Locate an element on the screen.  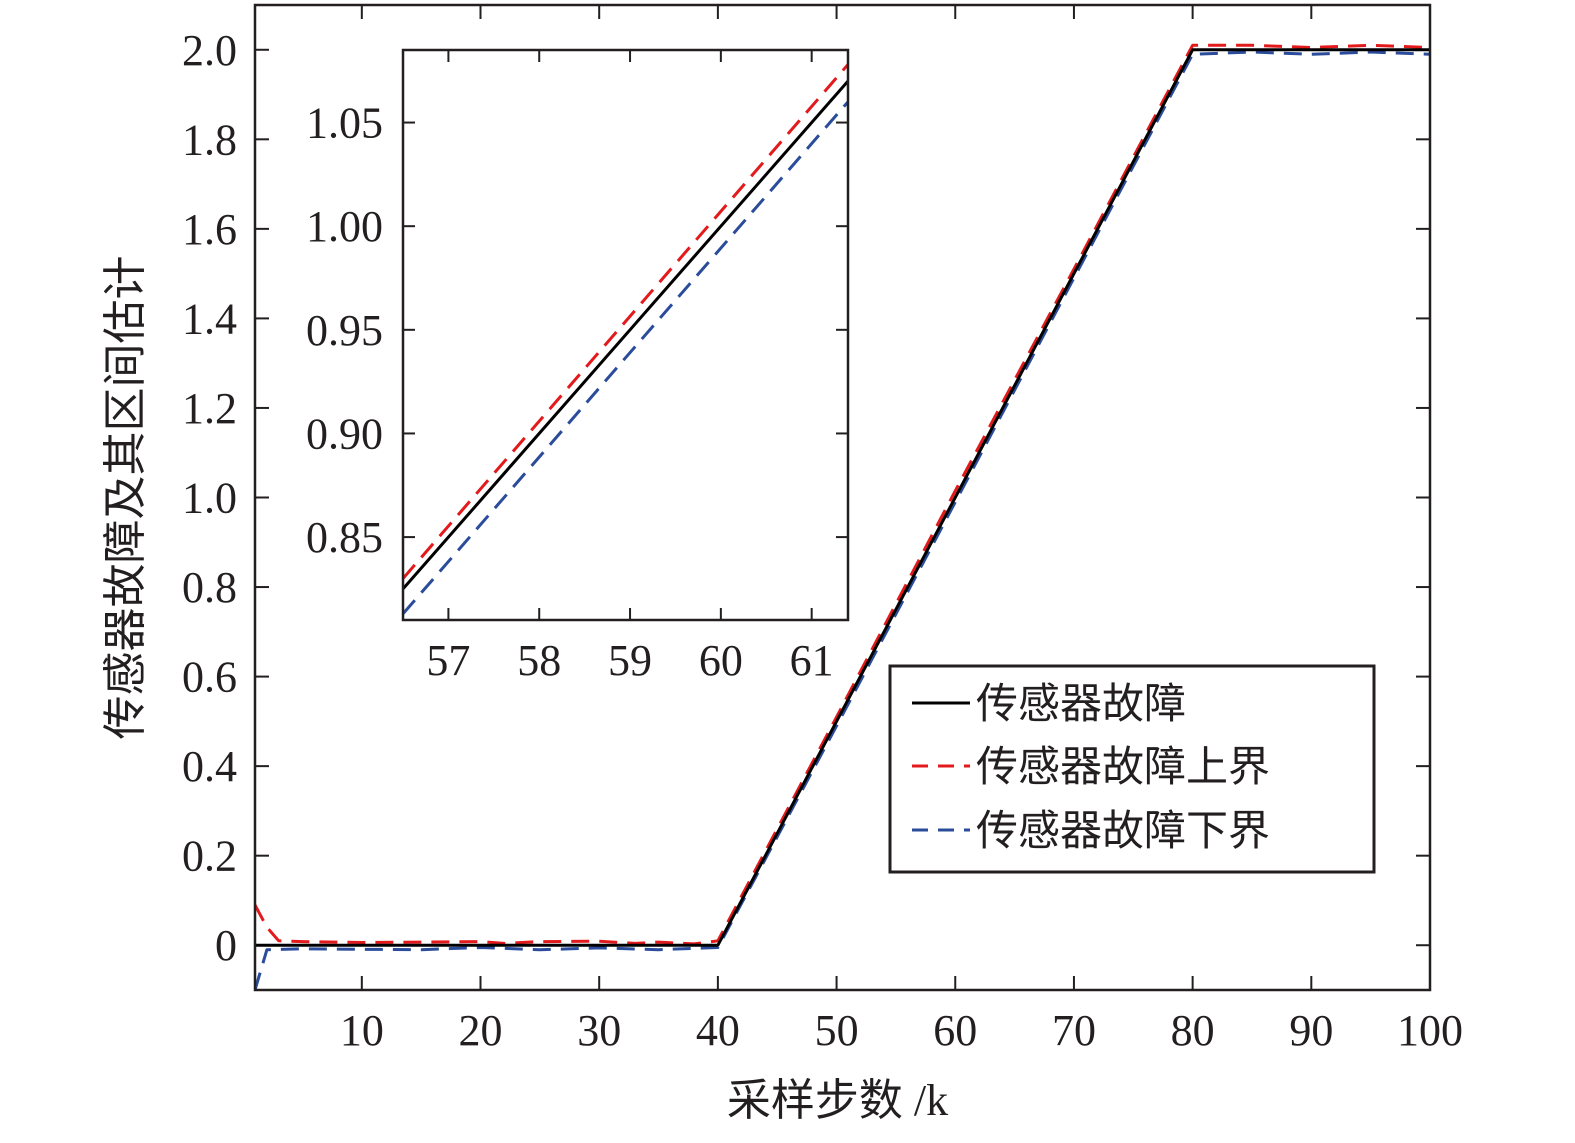
inset-y-tick-label: 1.05 is located at coordinates (344, 123).